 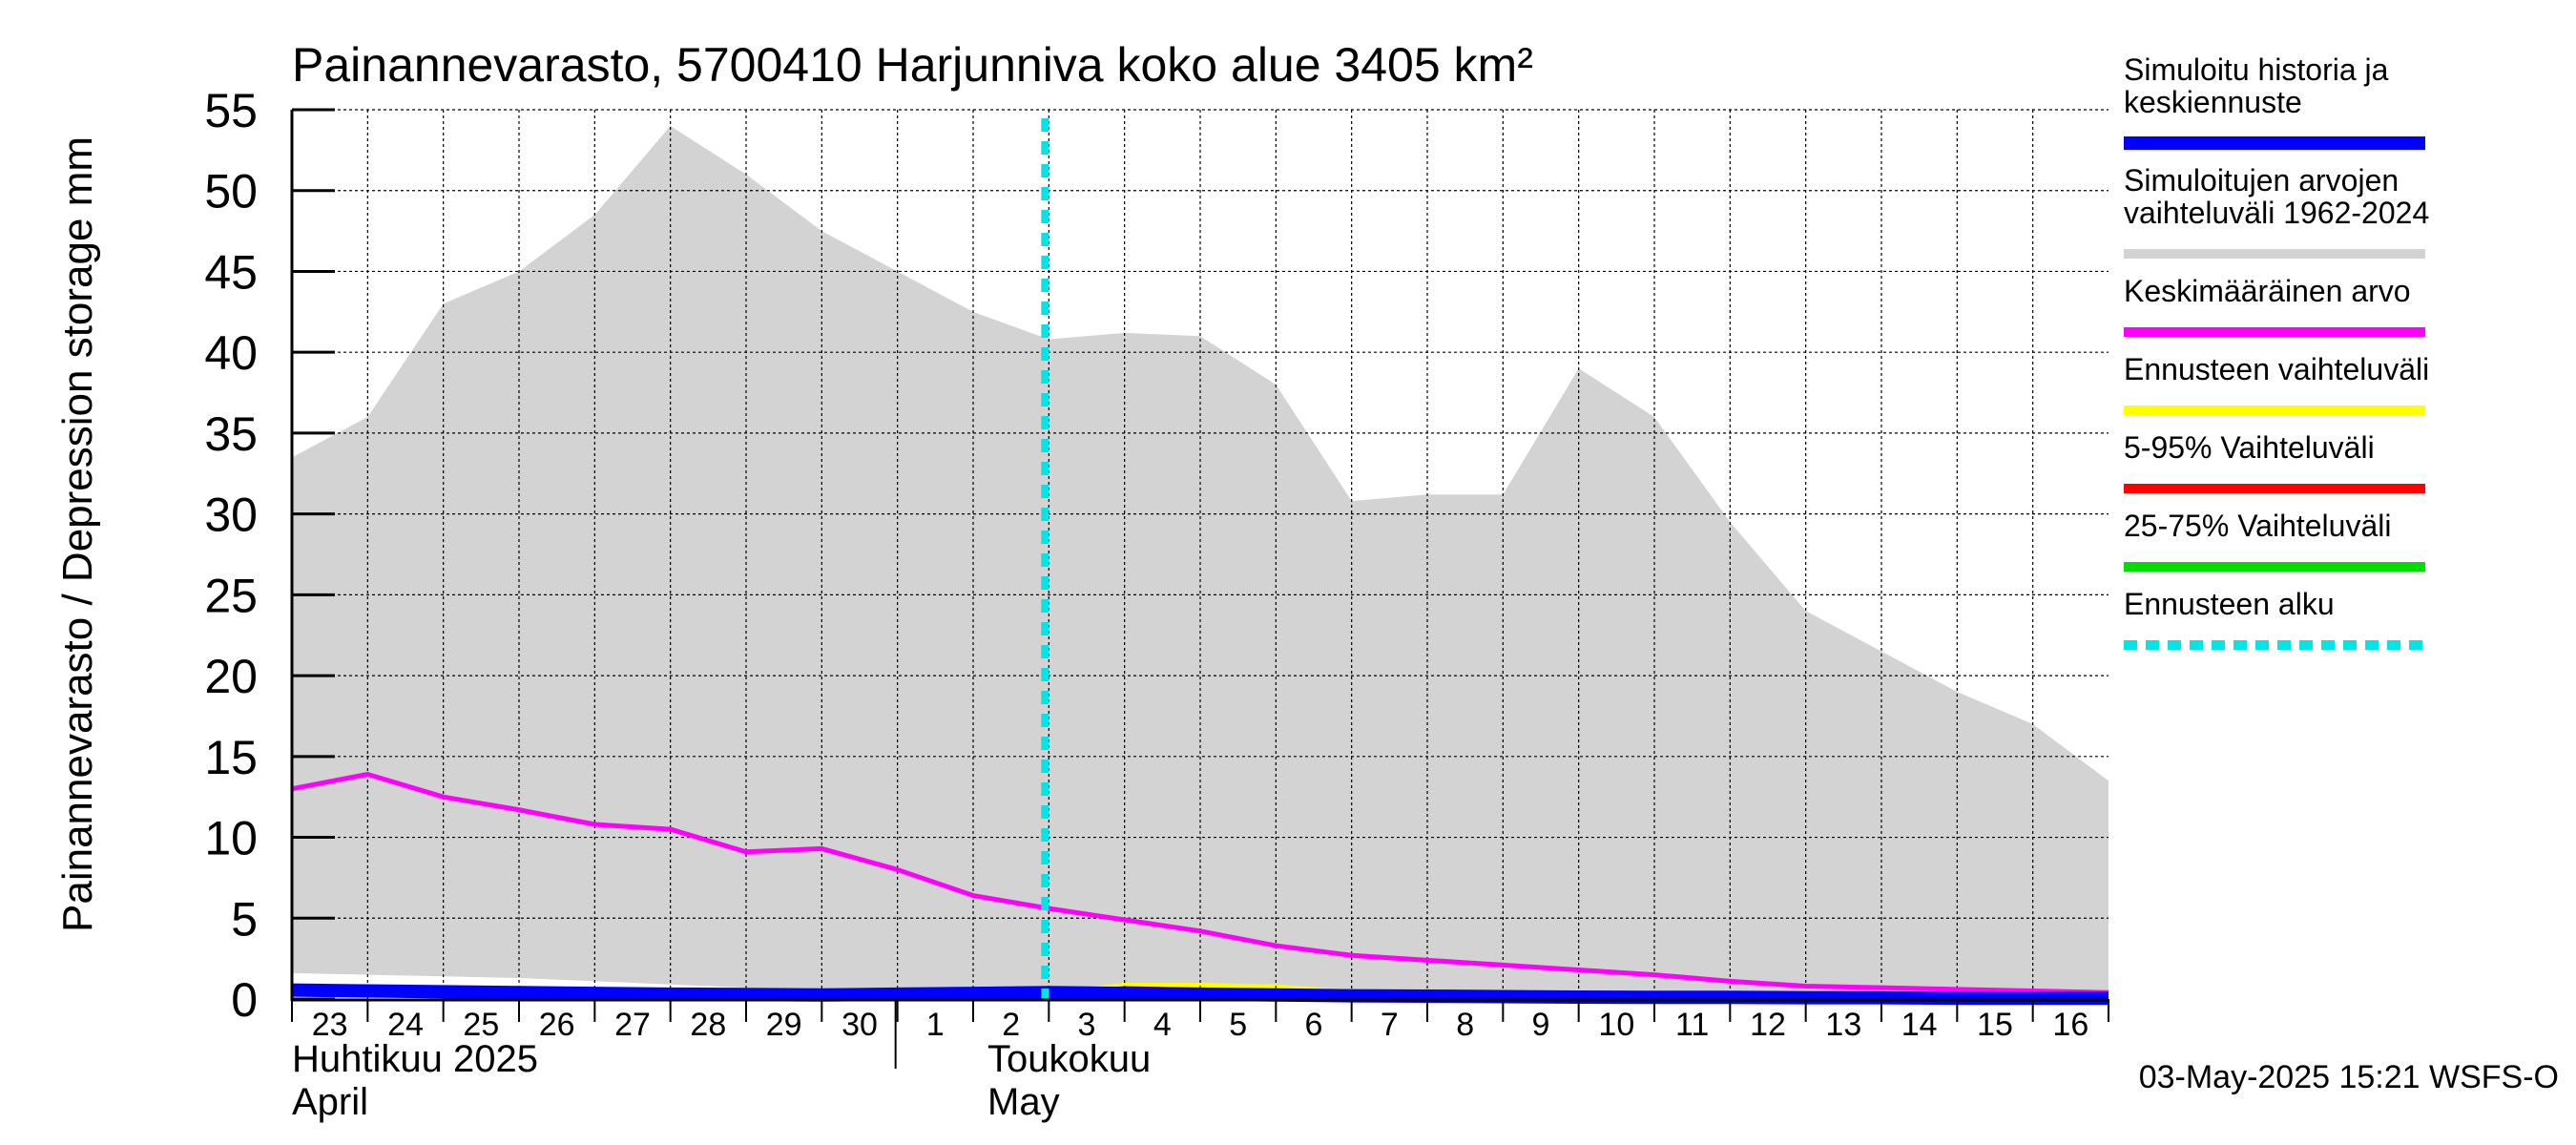 I want to click on y-tick-label-40: 40, so click(x=231, y=353).